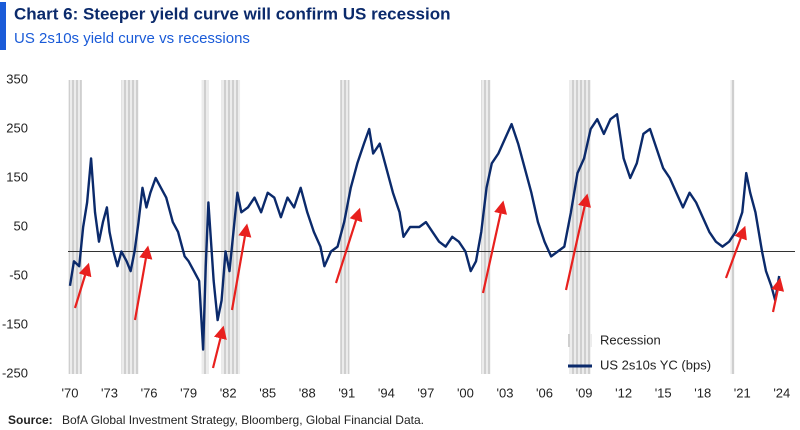 Image resolution: width=800 pixels, height=430 pixels. What do you see at coordinates (109, 392) in the screenshot?
I see `x-tick-label: '73` at bounding box center [109, 392].